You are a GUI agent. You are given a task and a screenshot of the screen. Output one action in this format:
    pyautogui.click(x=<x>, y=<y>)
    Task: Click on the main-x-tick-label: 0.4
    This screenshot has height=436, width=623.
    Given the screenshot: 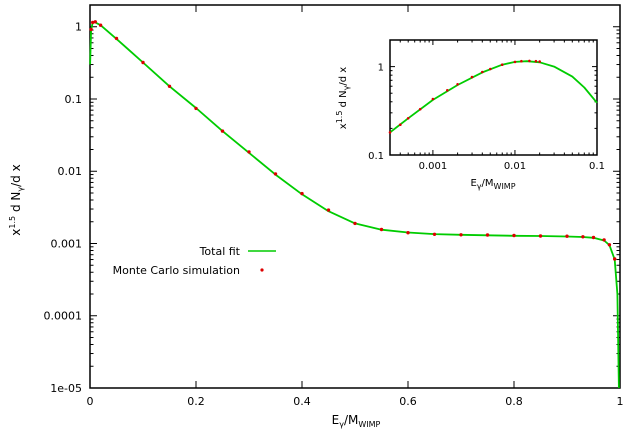 What is the action you would take?
    pyautogui.click(x=302, y=401)
    